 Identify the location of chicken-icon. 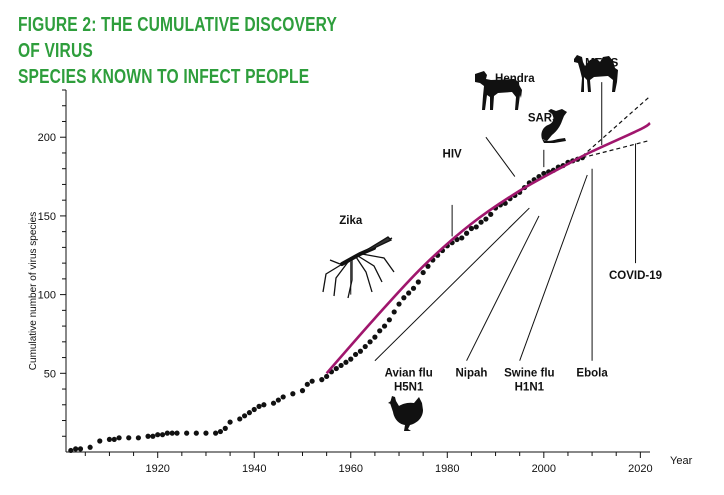
(405, 413).